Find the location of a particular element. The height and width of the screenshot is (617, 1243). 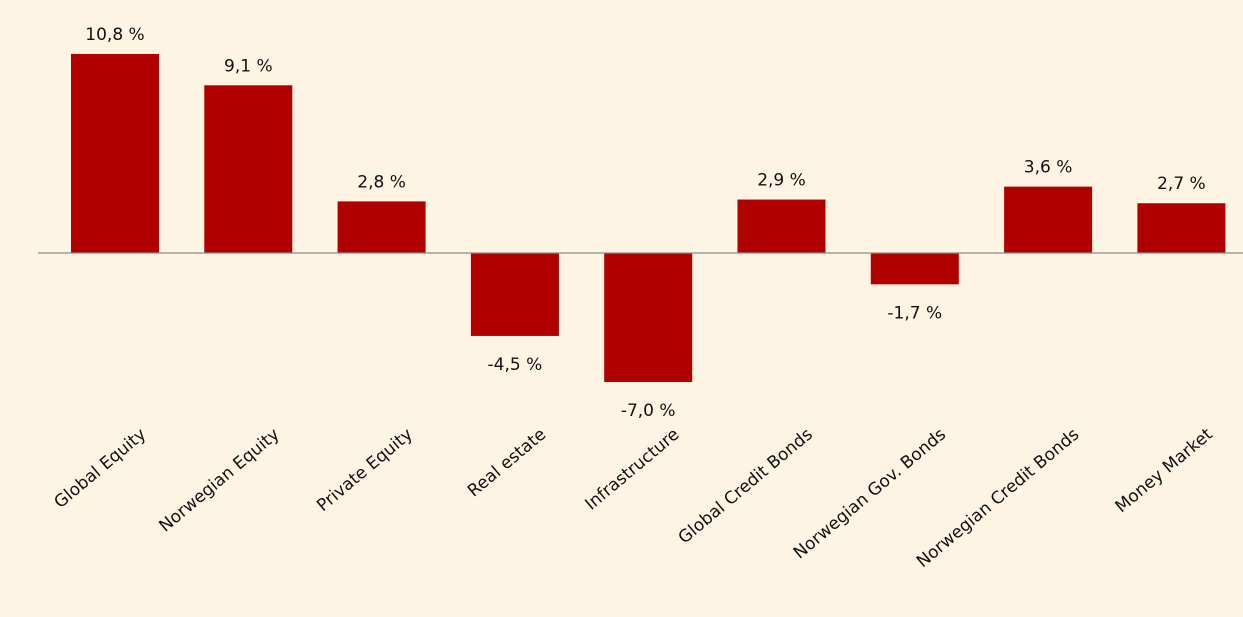

value-label: 2,9 % is located at coordinates (781, 181).